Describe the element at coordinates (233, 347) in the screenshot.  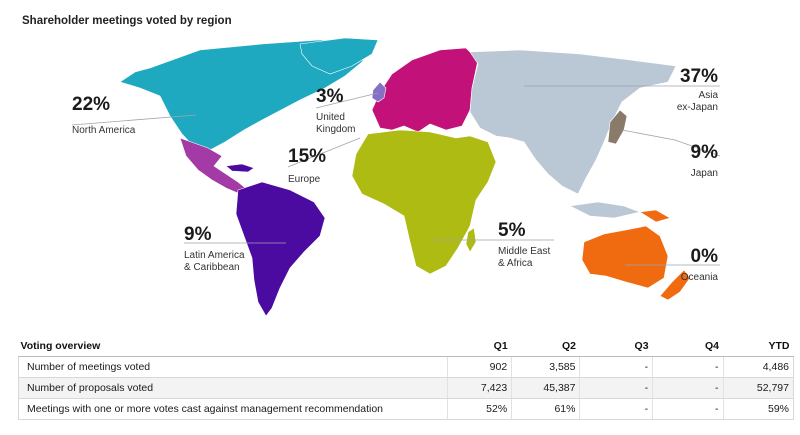
I see `header-voting-overview: Voting overview` at that location.